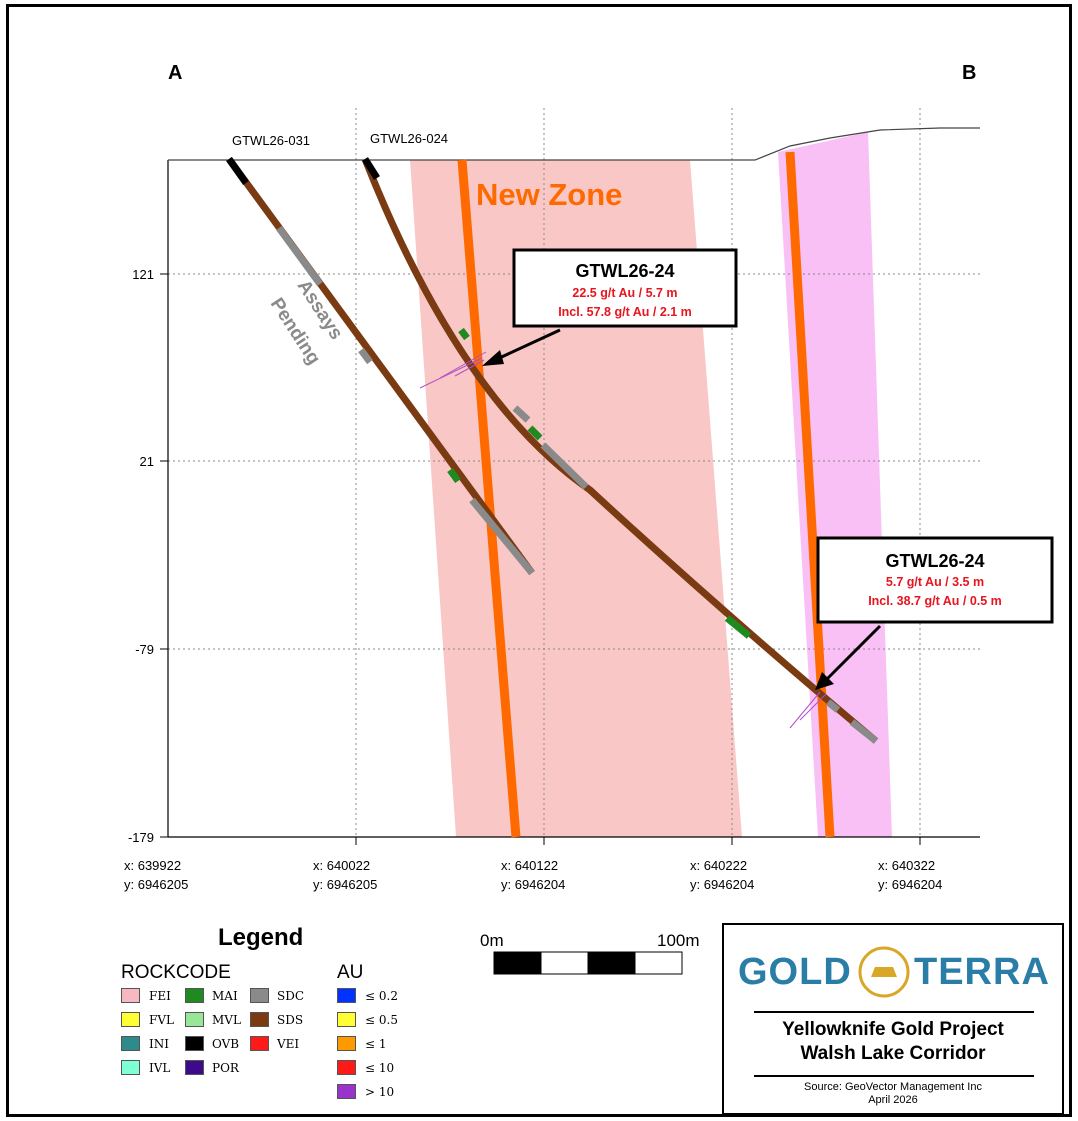  What do you see at coordinates (521, 347) in the screenshot?
I see `callout-arrow-upper` at bounding box center [521, 347].